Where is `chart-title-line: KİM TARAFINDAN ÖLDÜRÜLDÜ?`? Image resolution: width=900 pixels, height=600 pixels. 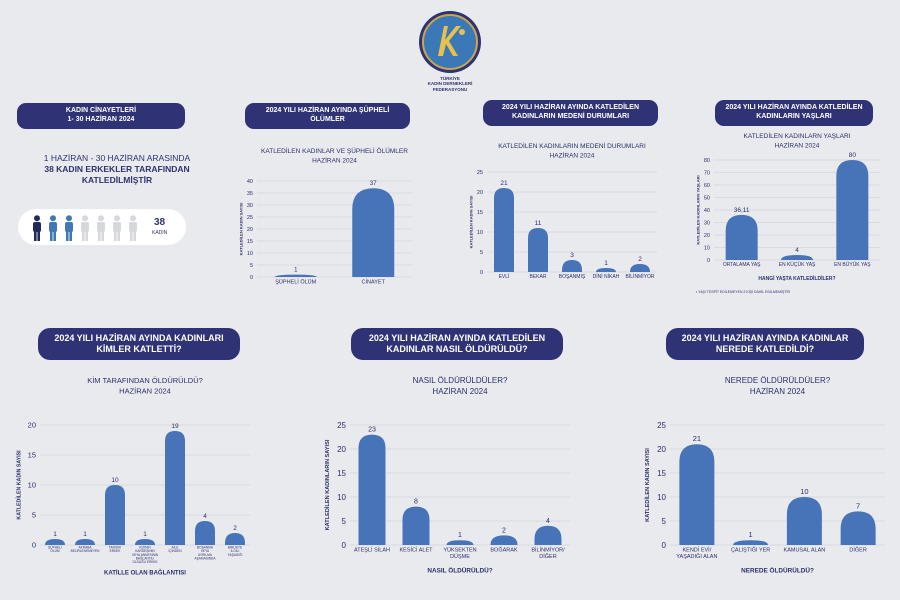
chart-title-line: KİM TARAFINDAN ÖLDÜRÜLDÜ? is located at coordinates (145, 380).